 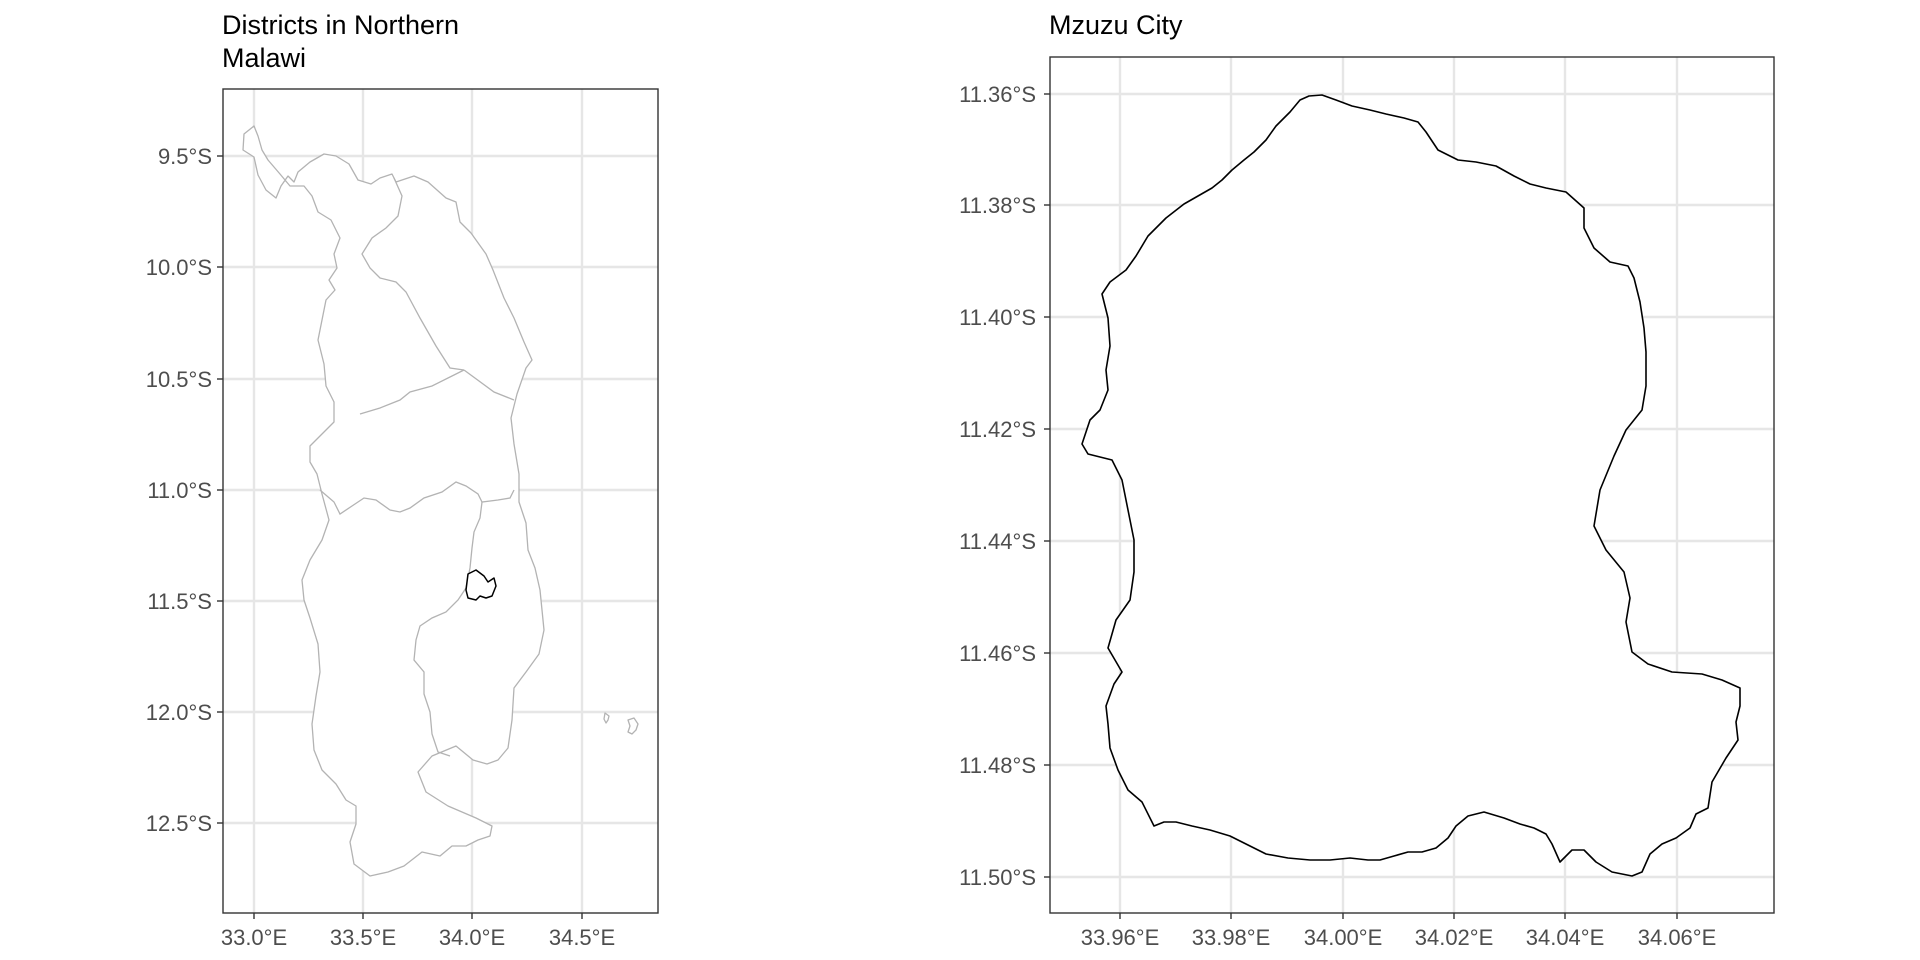 I want to click on right-y-tick-label: 11.38°S, so click(x=997, y=205).